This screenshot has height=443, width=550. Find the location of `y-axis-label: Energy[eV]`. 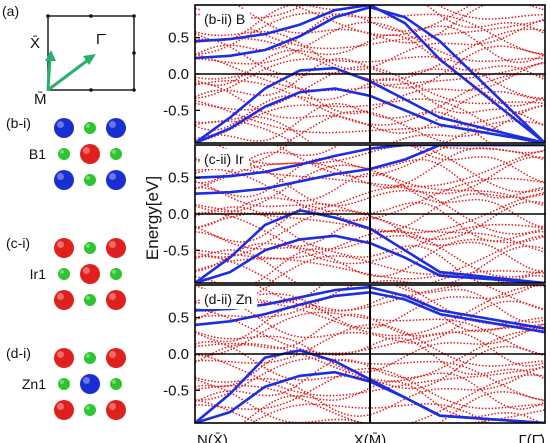

y-axis-label: Energy[eV] is located at coordinates (152, 218).